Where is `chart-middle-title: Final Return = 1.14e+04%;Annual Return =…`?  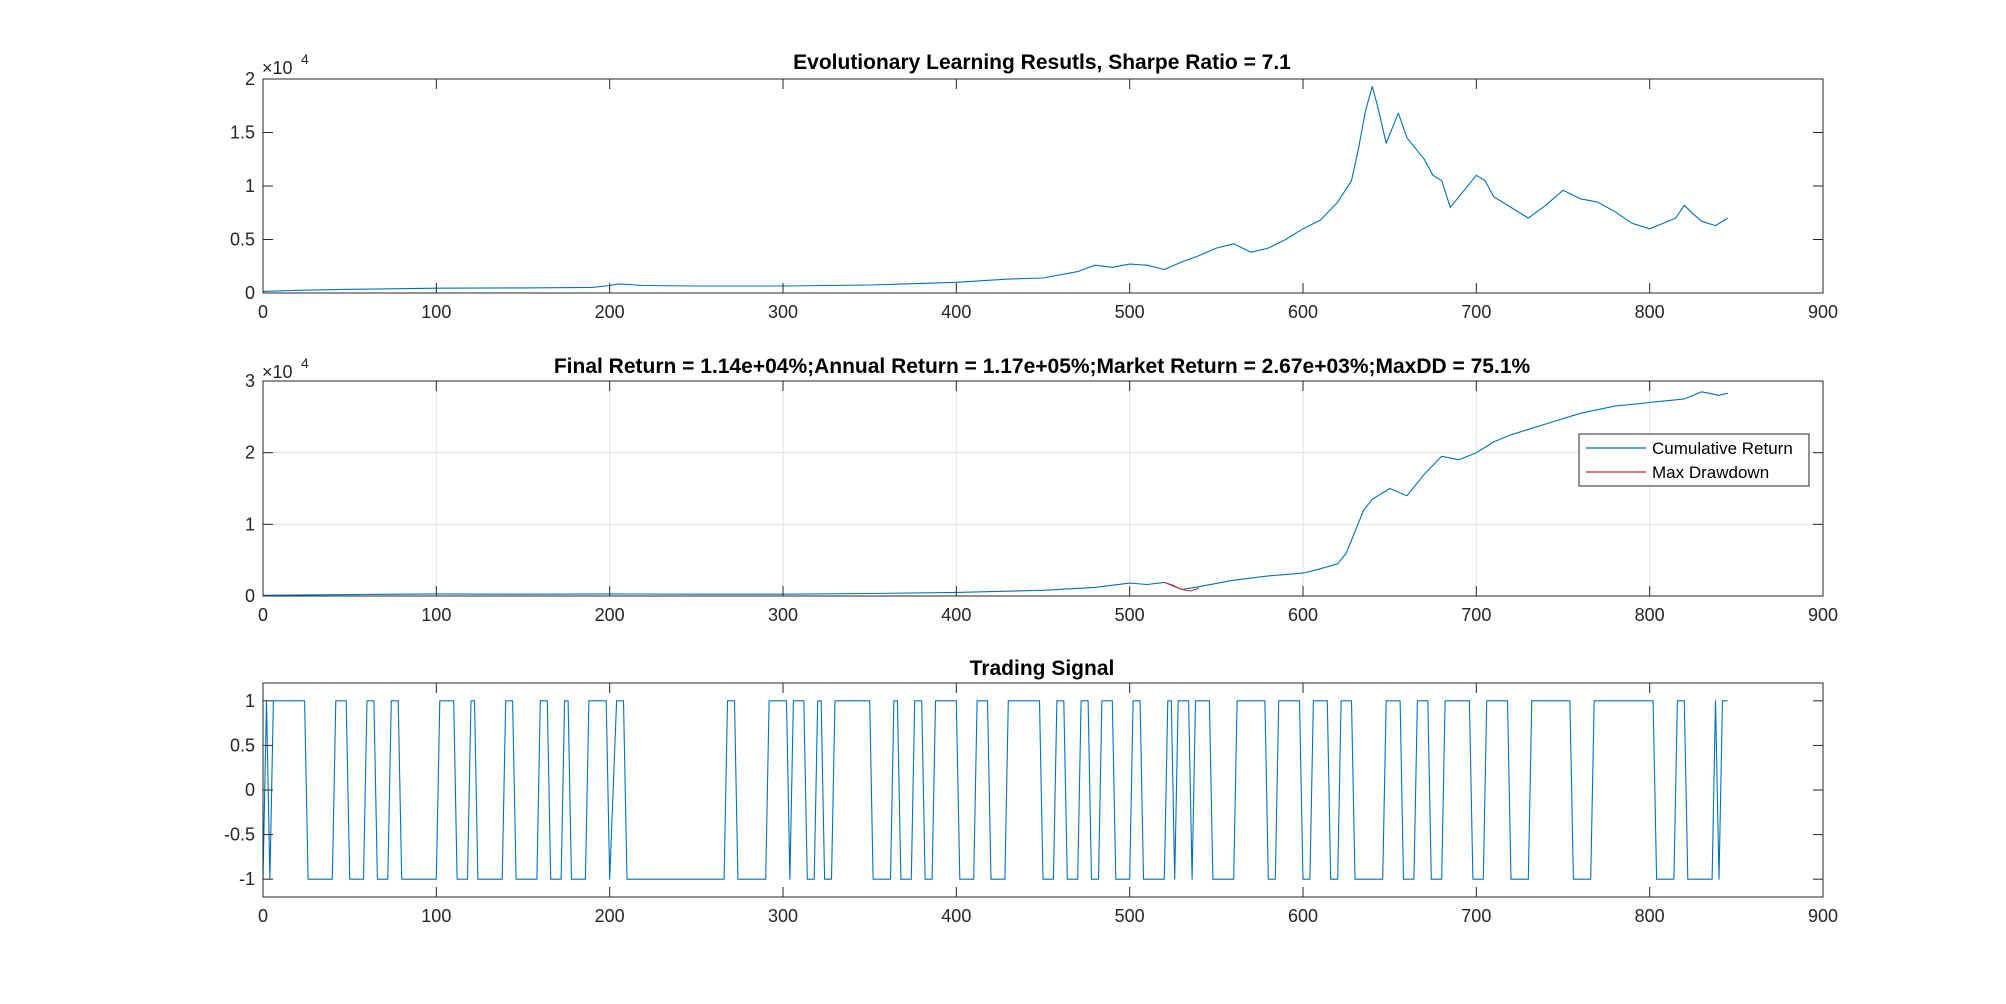
chart-middle-title: Final Return = 1.14e+04%;Annual Return =… is located at coordinates (1042, 366).